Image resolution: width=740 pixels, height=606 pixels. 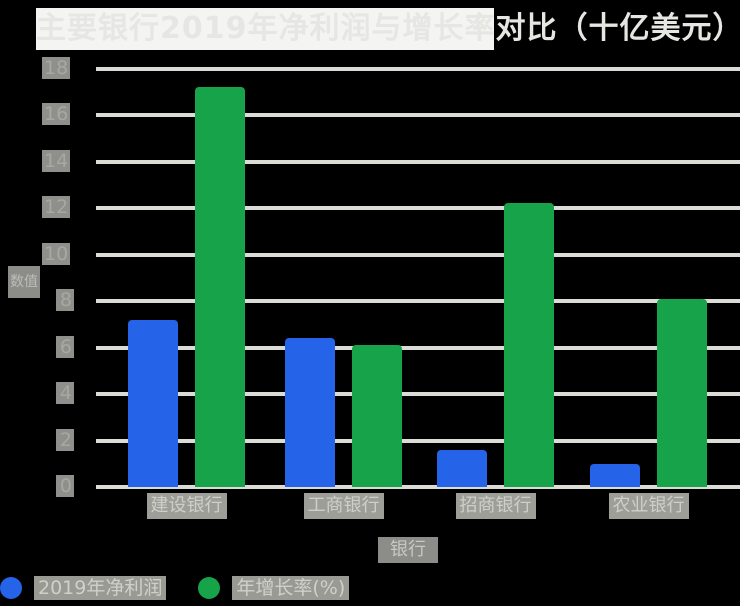 What do you see at coordinates (291, 588) in the screenshot?
I see `legend-label: 年增长率(%)` at bounding box center [291, 588].